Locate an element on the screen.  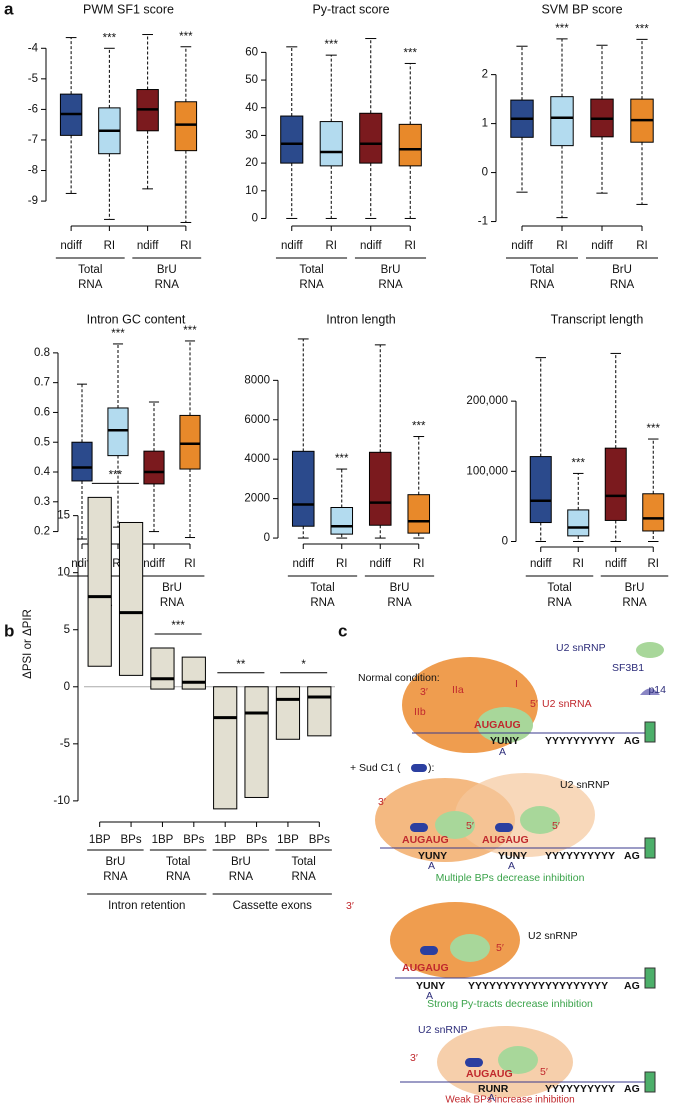
panel-label: b is located at coordinates (9, 630).